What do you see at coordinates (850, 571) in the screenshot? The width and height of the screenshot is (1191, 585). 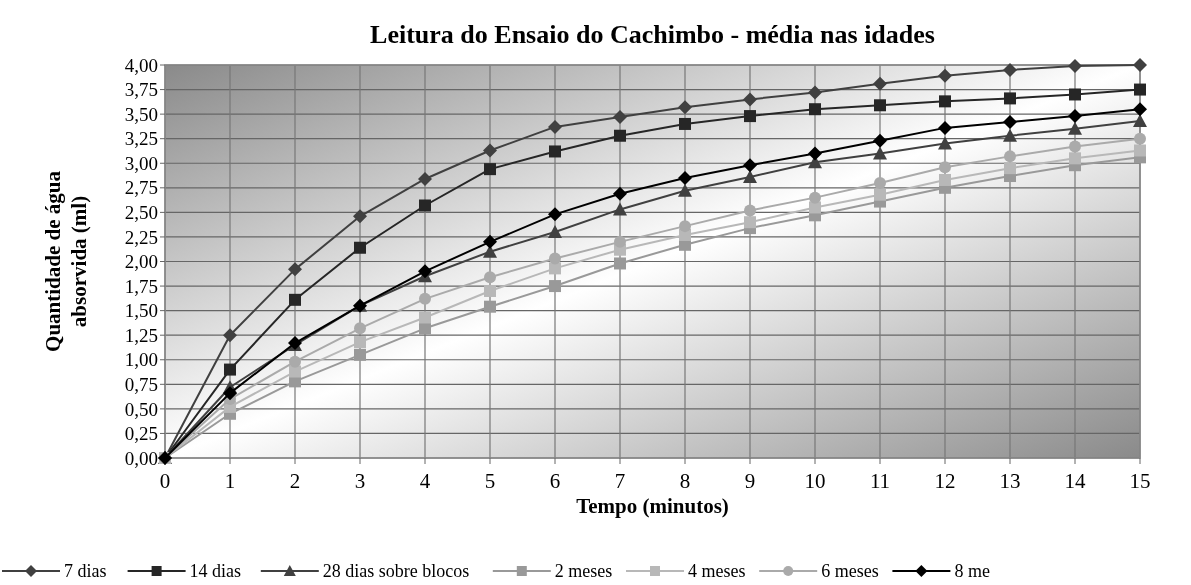 I see `legend-label: 6 meses` at bounding box center [850, 571].